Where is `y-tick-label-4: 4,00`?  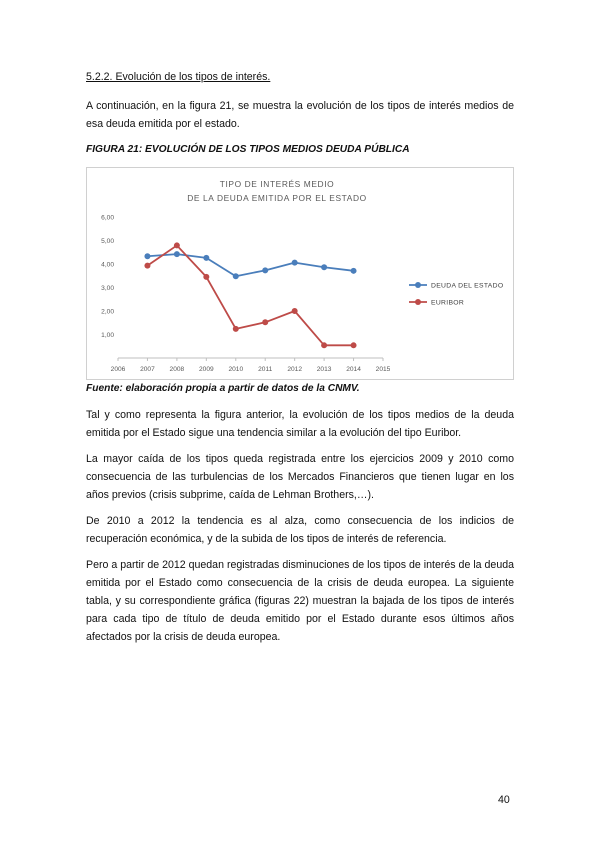
y-tick-label-4: 4,00 is located at coordinates (107, 265).